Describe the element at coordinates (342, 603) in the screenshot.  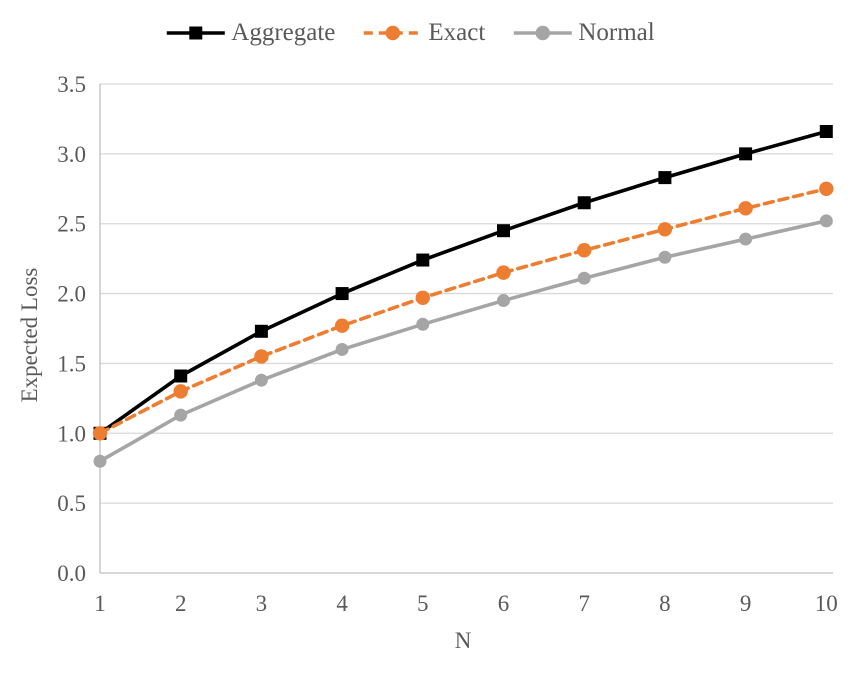
I see `x-tick-label: 4` at that location.